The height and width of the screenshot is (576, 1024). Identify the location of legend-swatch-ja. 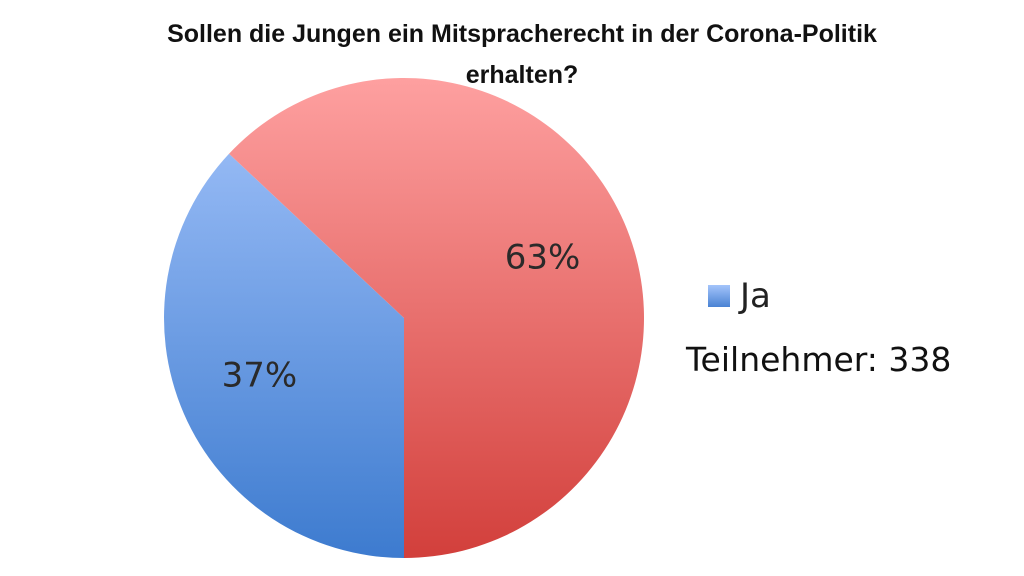
(719, 296).